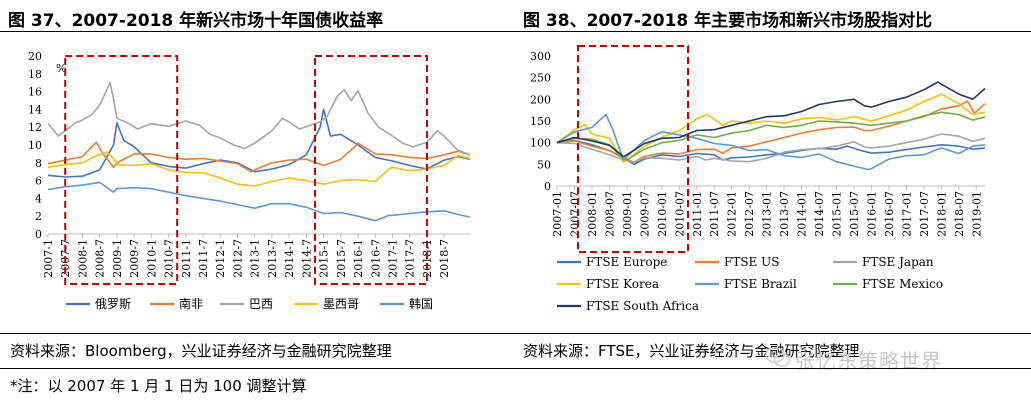 The image size is (1031, 403). I want to click on right-x-tick-label: 2014-07, so click(819, 214).